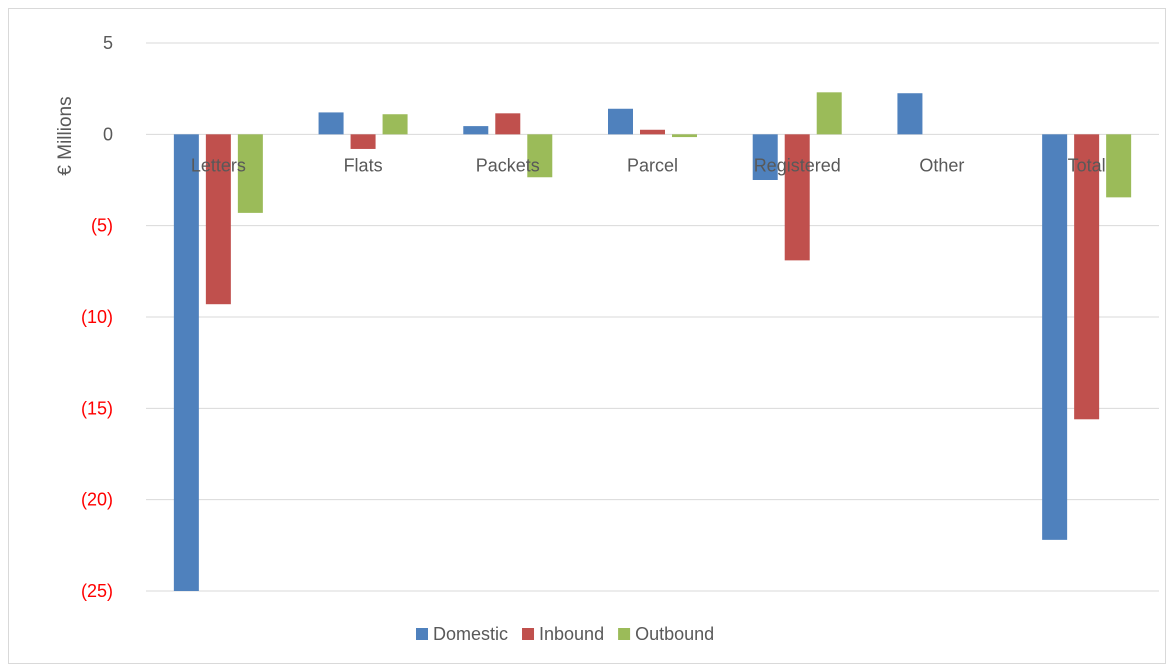  I want to click on y-tick-label: 0, so click(108, 134).